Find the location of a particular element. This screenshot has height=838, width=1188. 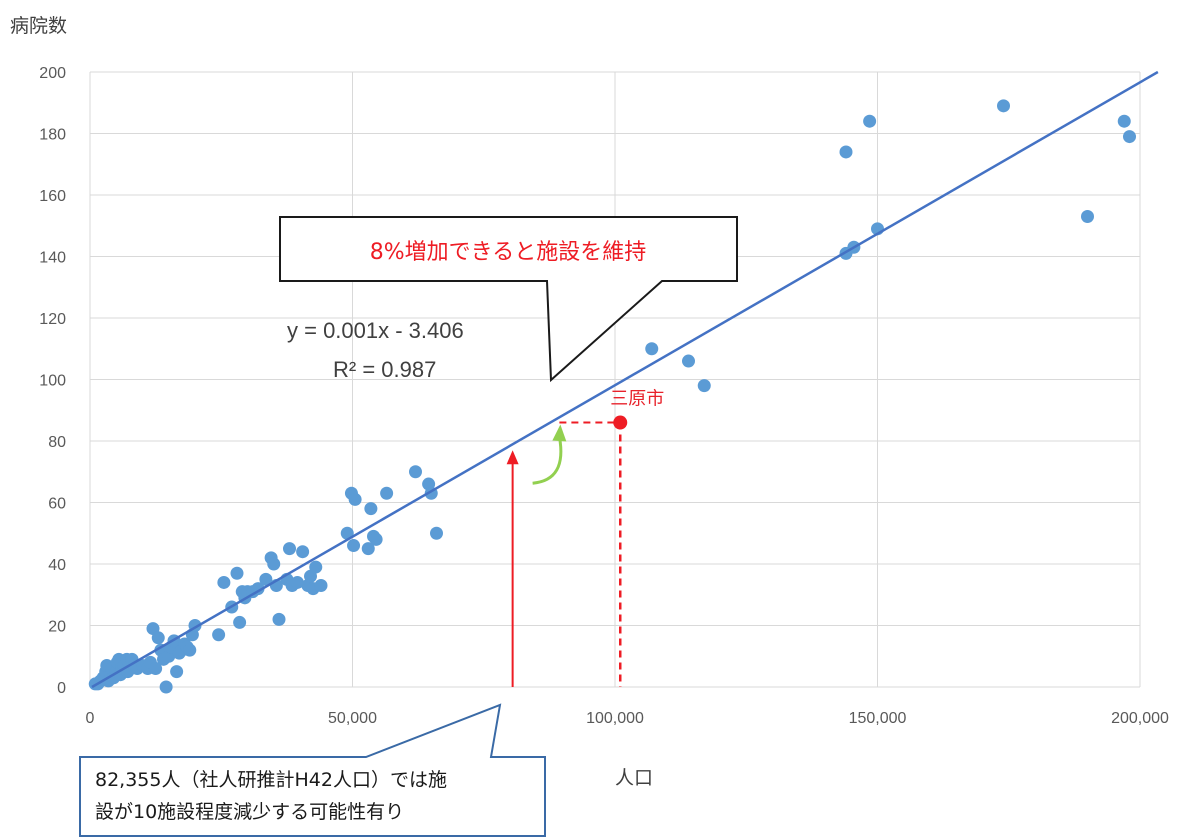

y-tick-label: 160 is located at coordinates (52, 196).